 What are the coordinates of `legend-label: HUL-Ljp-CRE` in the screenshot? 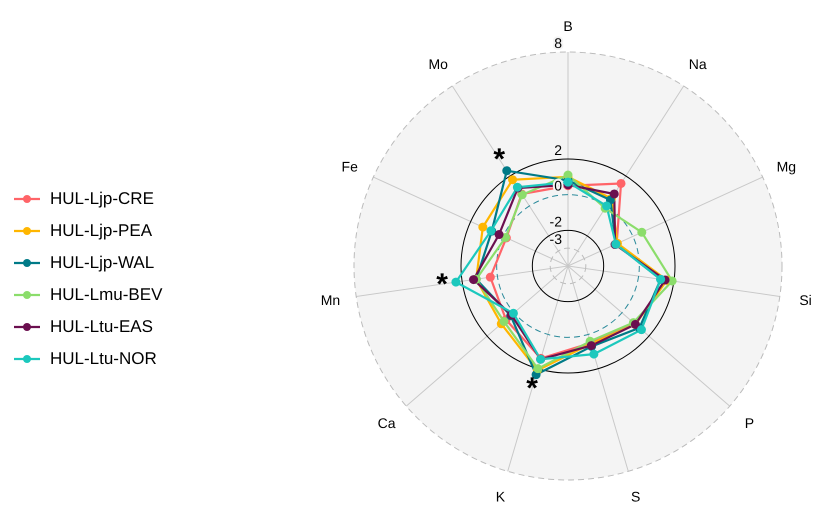 It's located at (102, 199).